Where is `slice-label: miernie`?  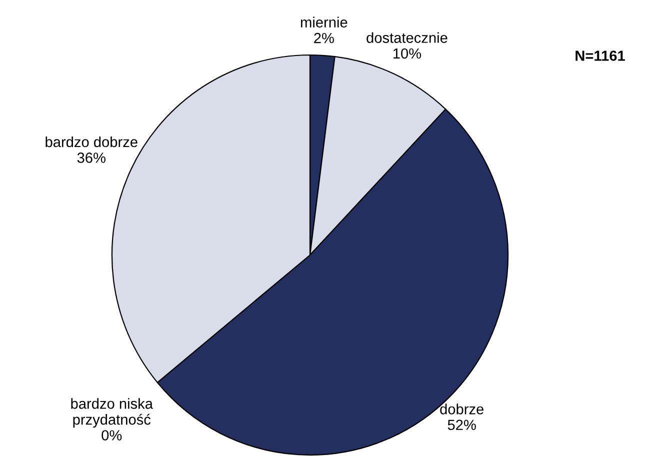
slice-label: miernie is located at coordinates (324, 22).